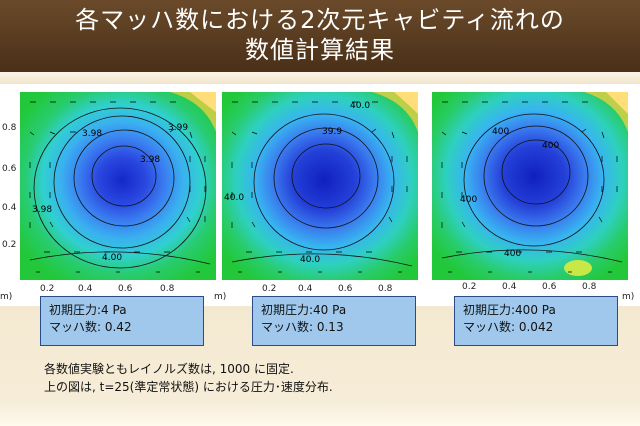  I want to click on cavity-flow-panel-1: 3.98 3.99 3.98 4.00 3.98, so click(118, 186).